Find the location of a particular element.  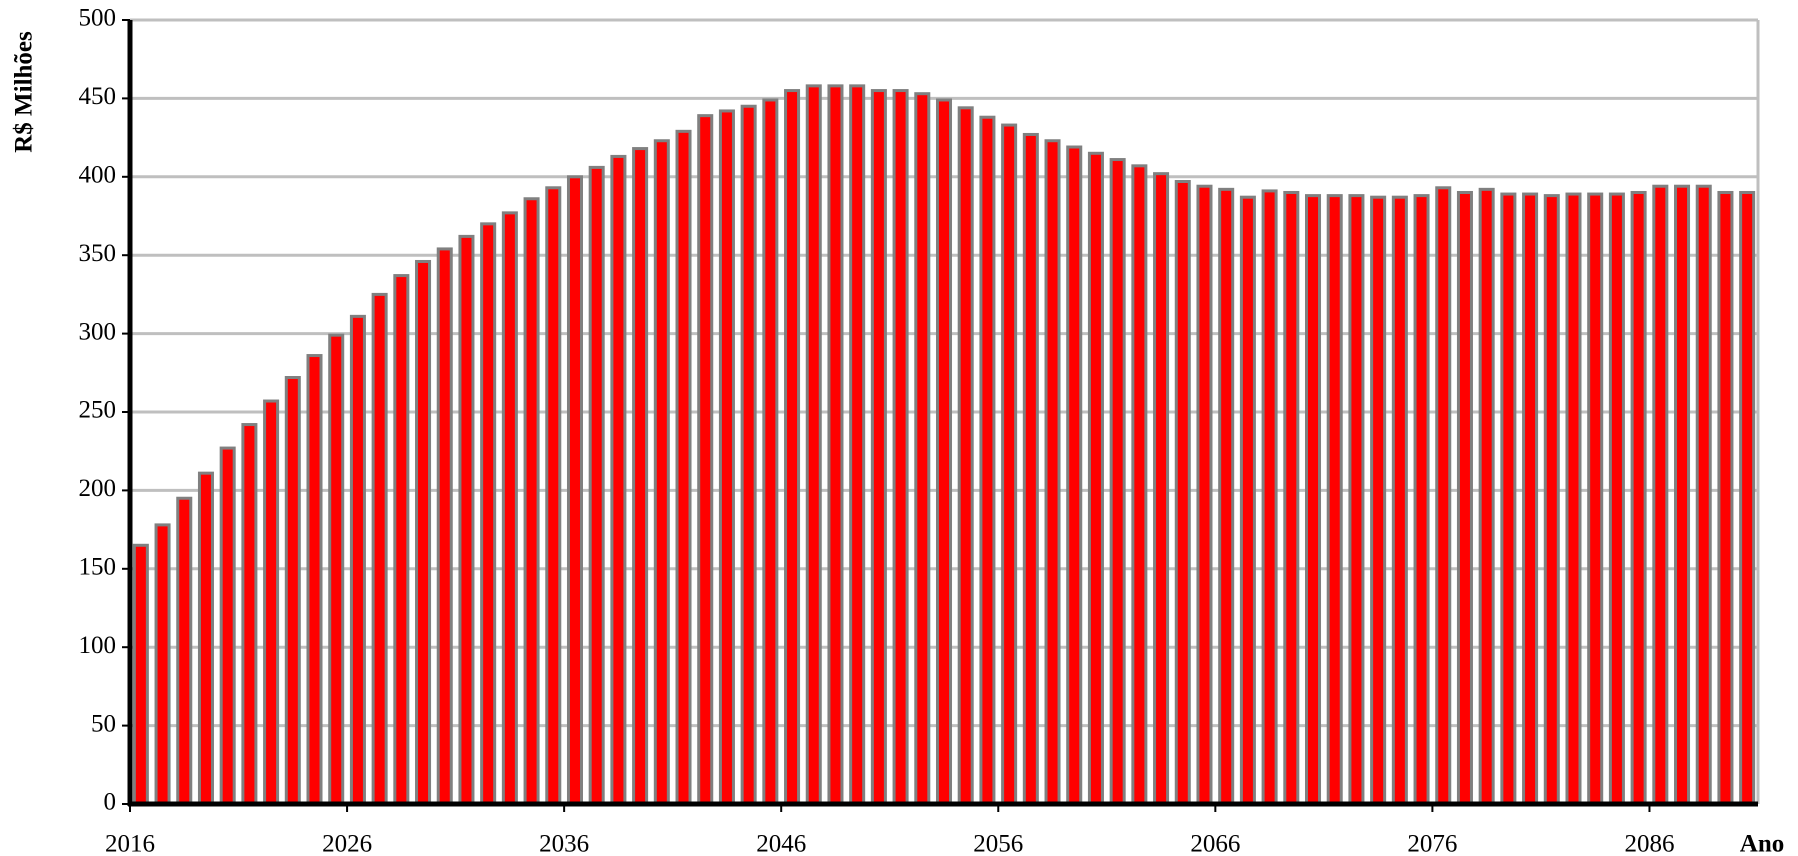

x-axis-label: Ano is located at coordinates (1762, 843).